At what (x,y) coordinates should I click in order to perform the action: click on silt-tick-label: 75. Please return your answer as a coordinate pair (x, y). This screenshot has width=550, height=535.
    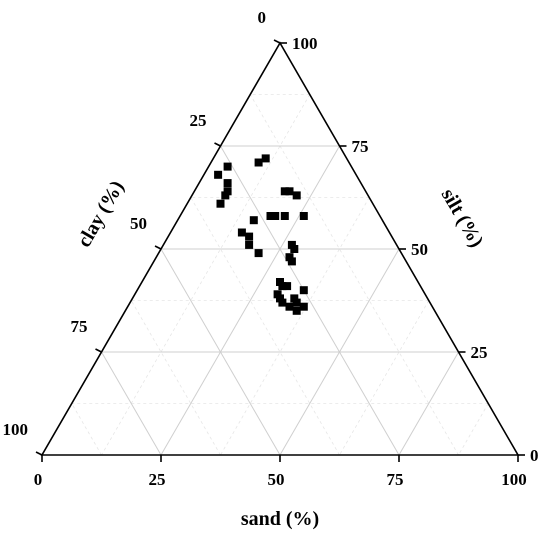
    Looking at the image, I should click on (360, 146).